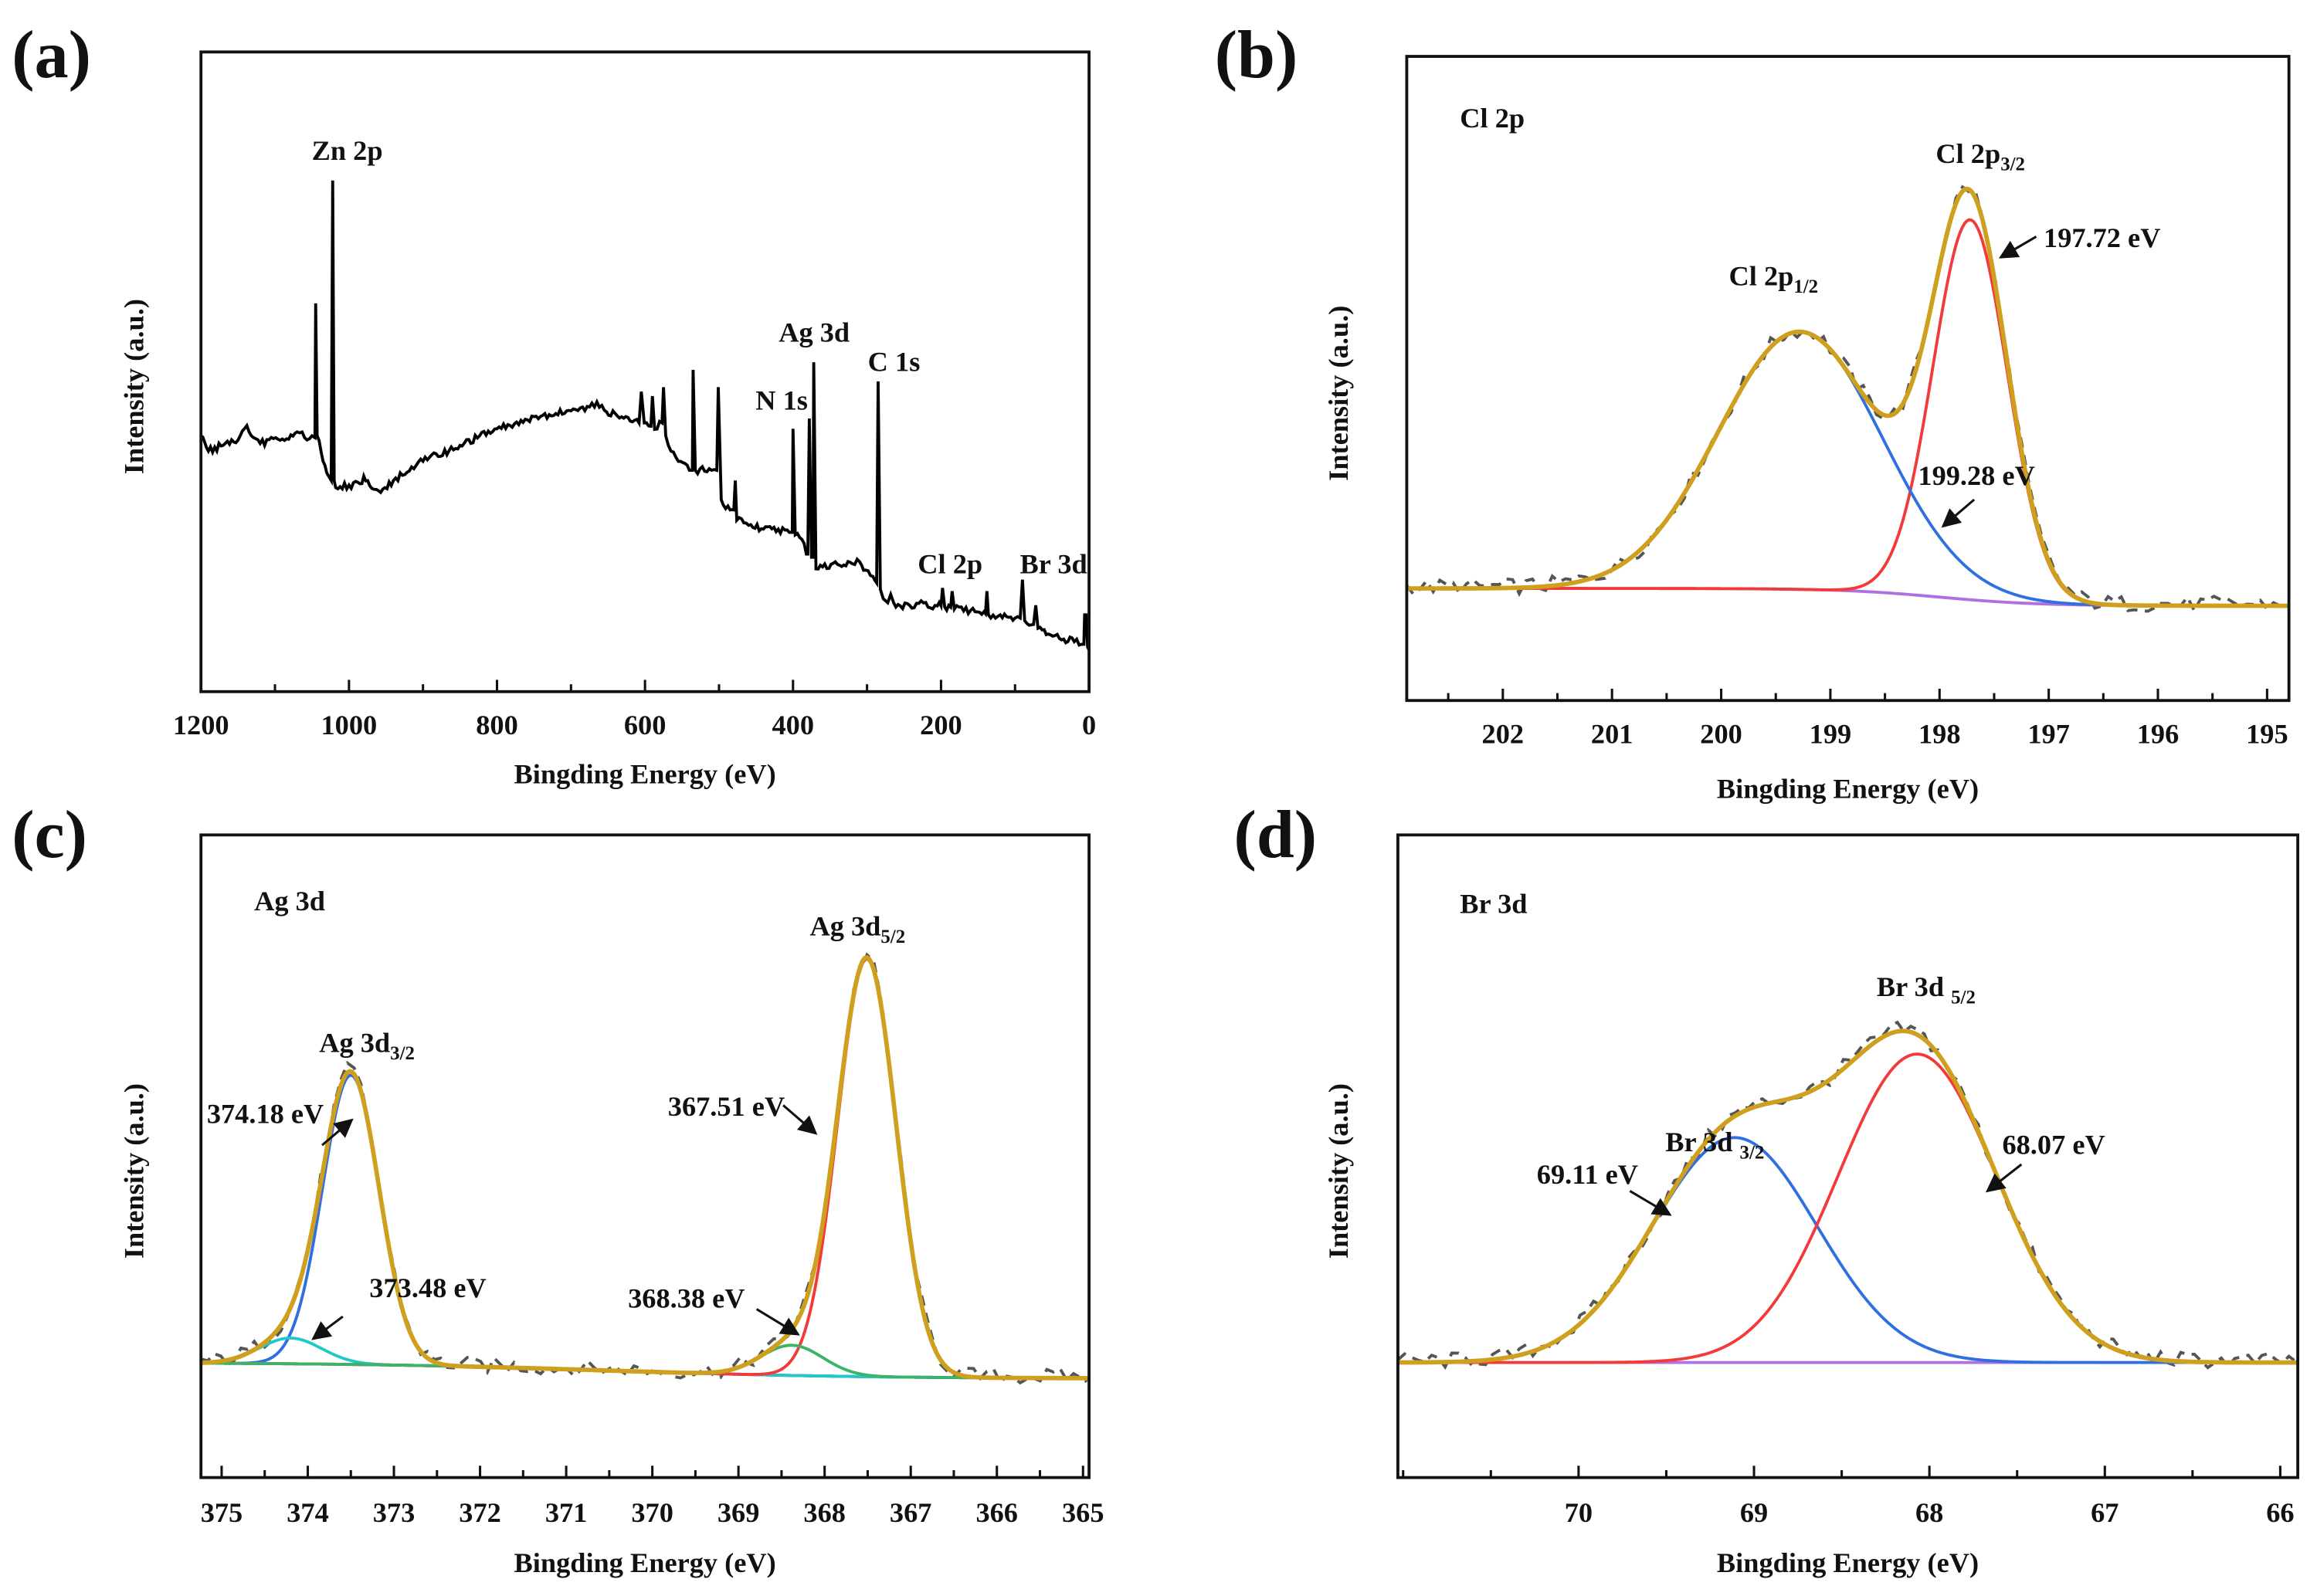 Image resolution: width=2317 pixels, height=1596 pixels. Describe the element at coordinates (1493, 905) in the screenshot. I see `panel-title: Br 3d` at that location.